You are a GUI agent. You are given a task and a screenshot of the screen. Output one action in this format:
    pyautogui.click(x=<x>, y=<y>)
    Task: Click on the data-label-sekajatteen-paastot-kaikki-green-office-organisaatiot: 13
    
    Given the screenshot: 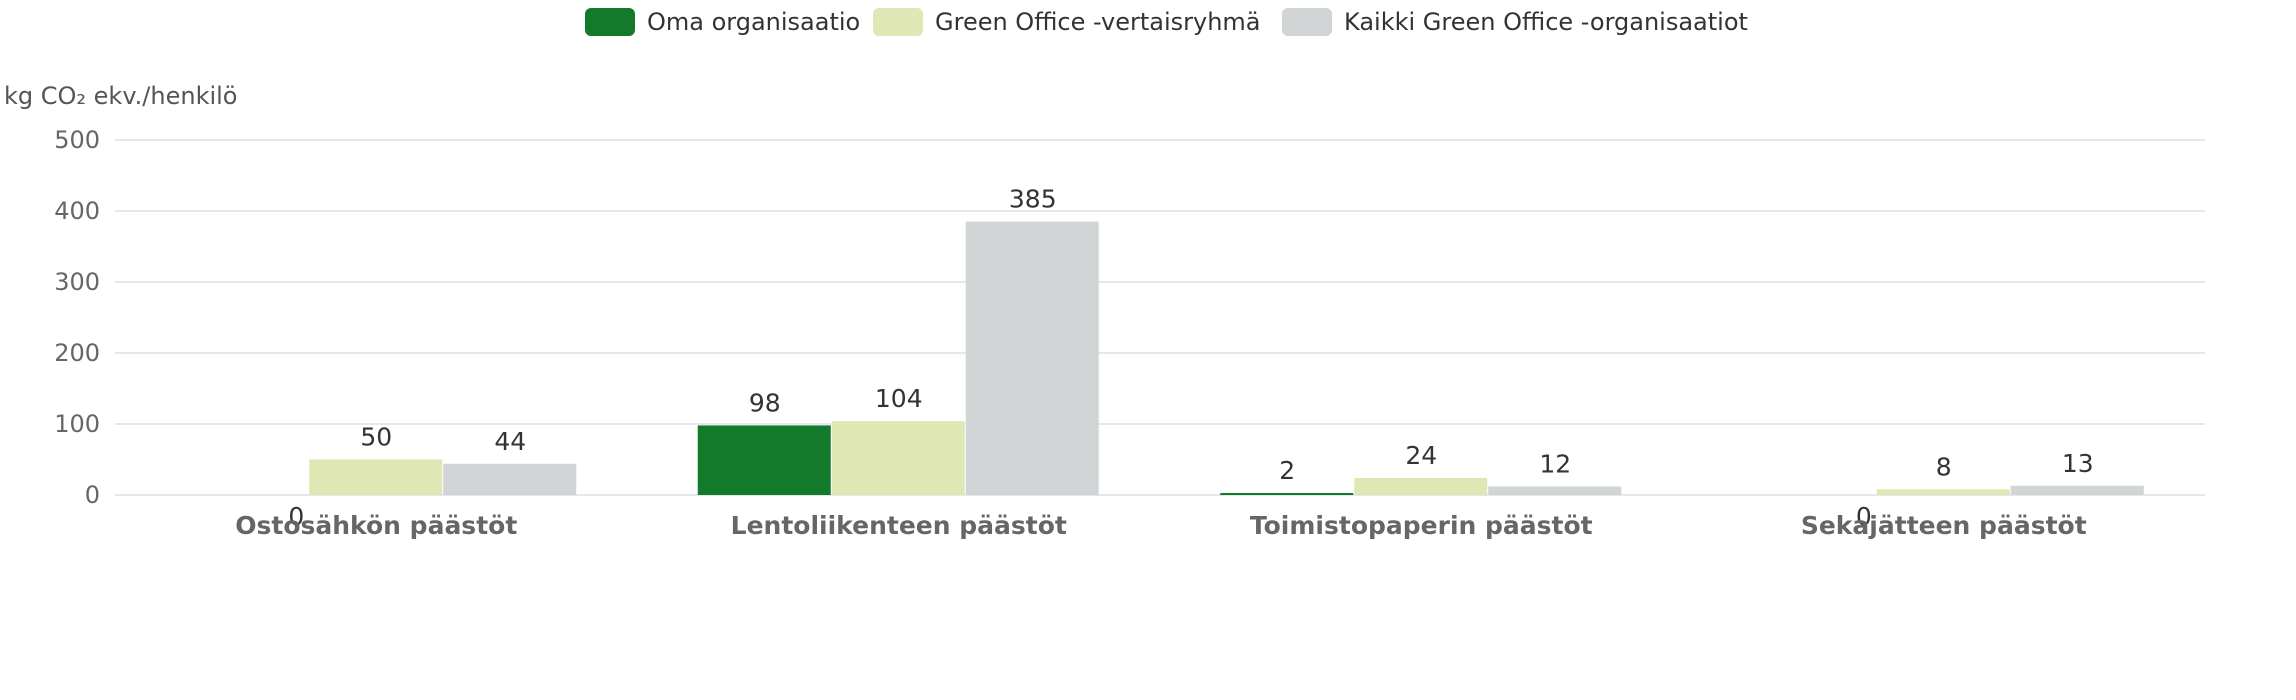 What is the action you would take?
    pyautogui.click(x=2078, y=463)
    